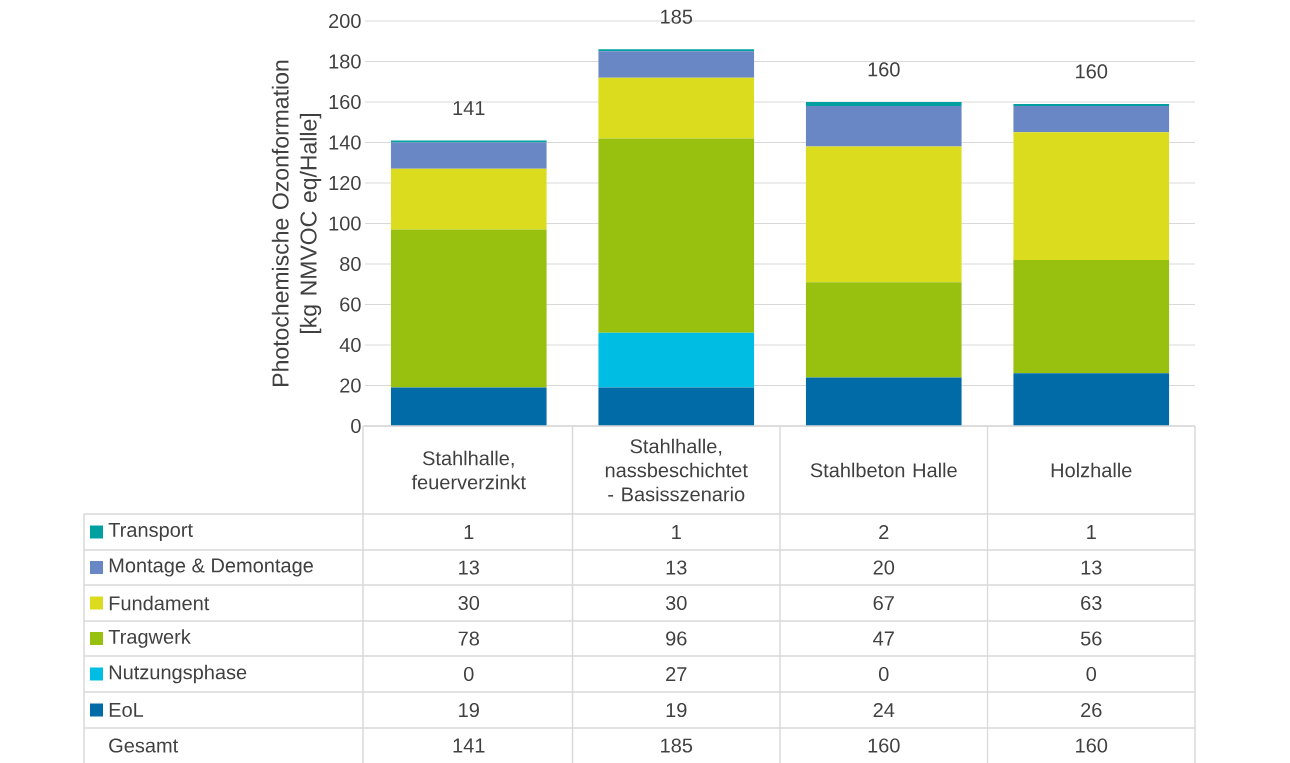 This screenshot has height=763, width=1290. I want to click on text: 185, so click(677, 745).